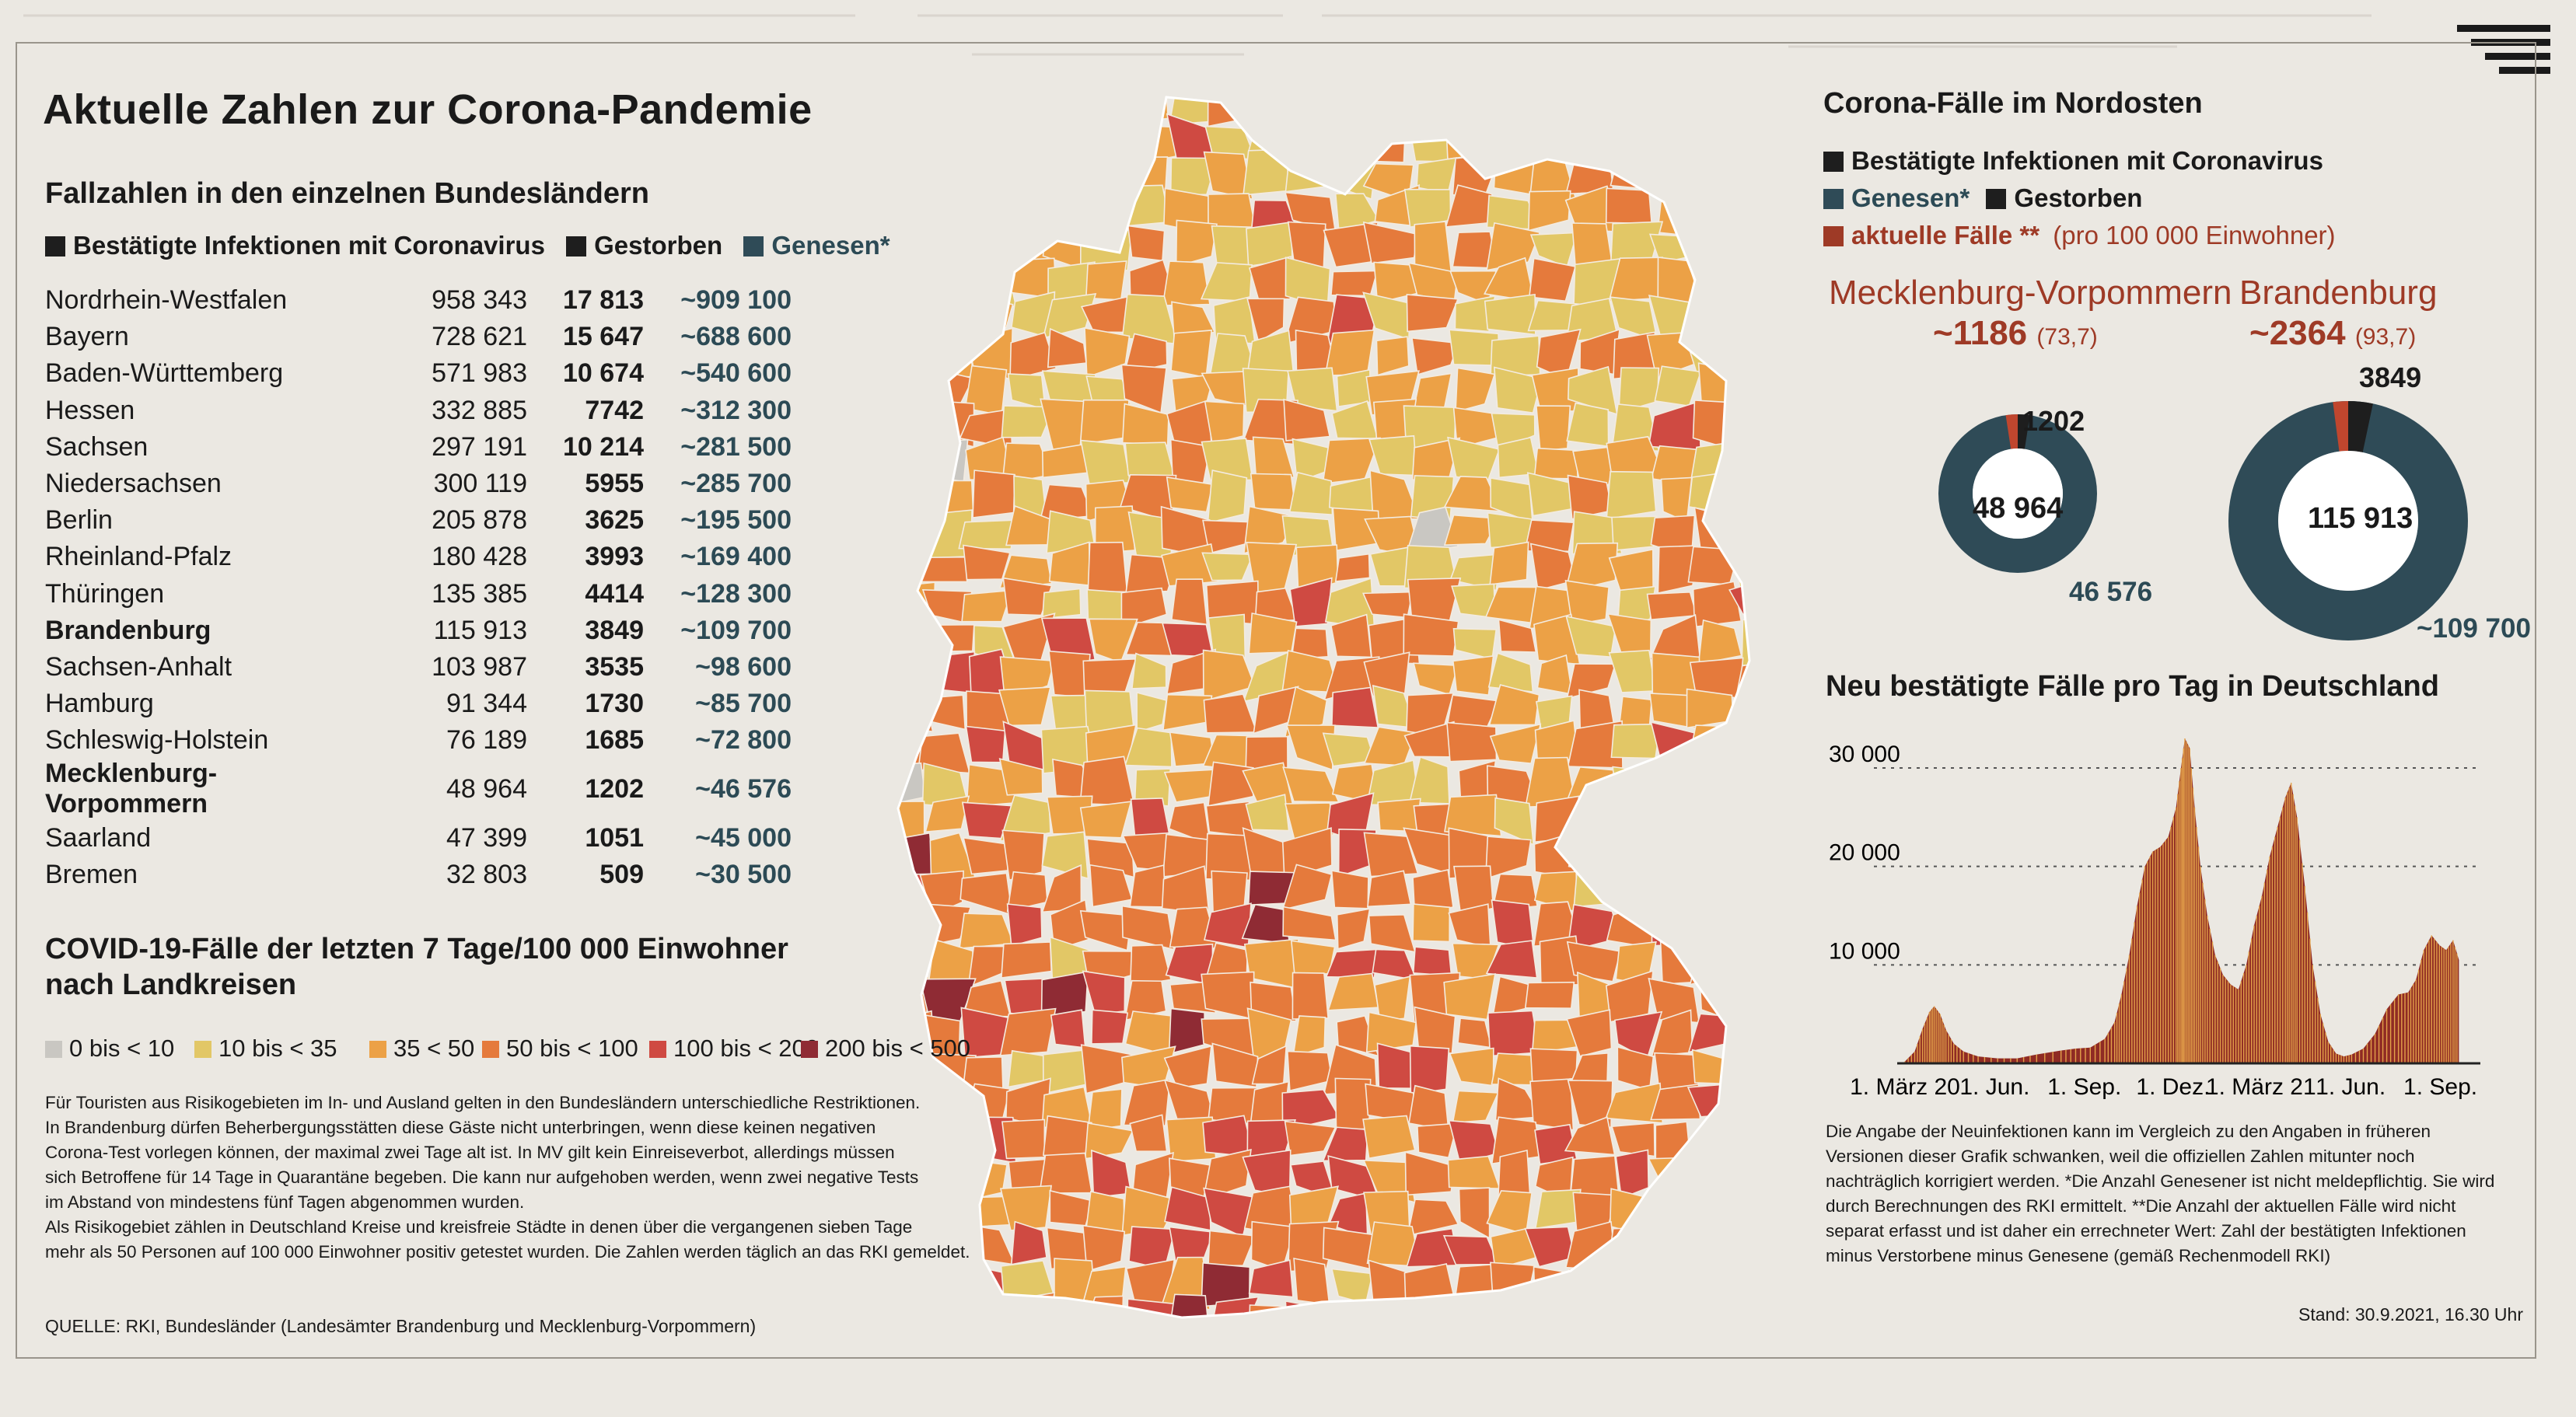 The height and width of the screenshot is (1417, 2576). Describe the element at coordinates (2013, 103) in the screenshot. I see `nordosten-title: Corona-Fälle im Nordosten` at that location.